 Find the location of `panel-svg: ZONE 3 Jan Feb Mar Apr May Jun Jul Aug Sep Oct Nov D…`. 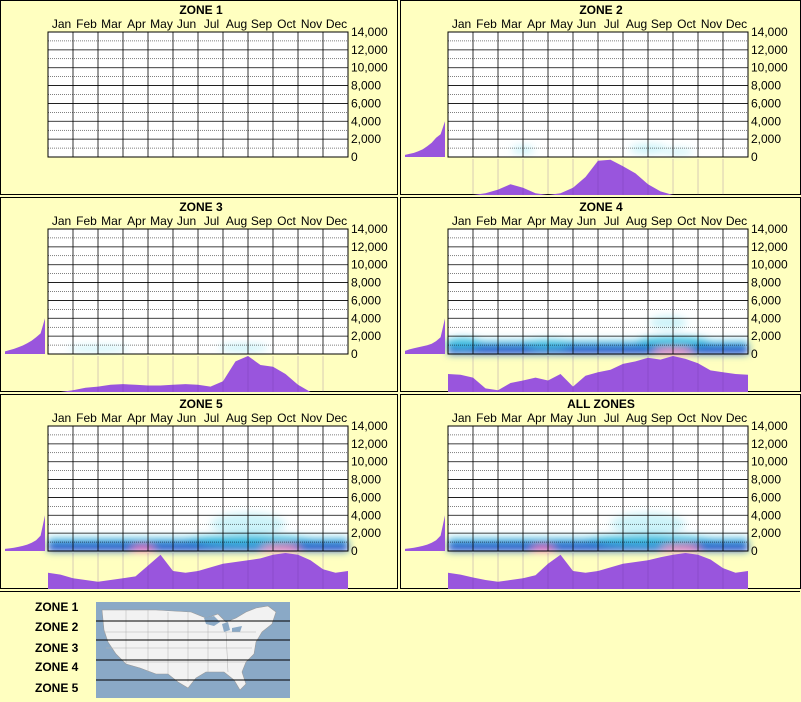

panel-svg: ZONE 3 Jan Feb Mar Apr May Jun Jul Aug Sep Oct Nov D… is located at coordinates (196, 296).